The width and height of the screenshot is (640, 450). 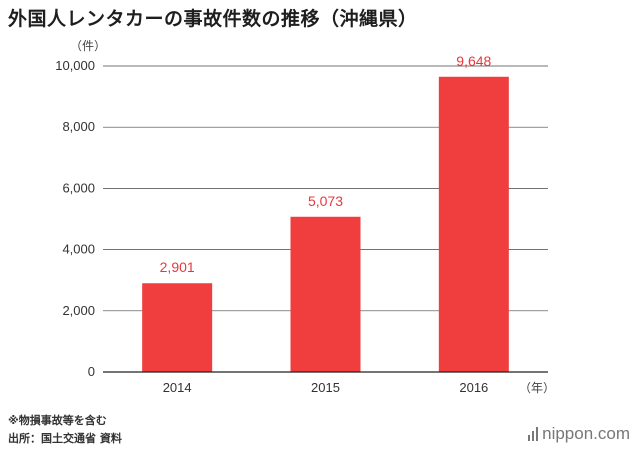 I want to click on y-tick-label: 10,000, so click(x=75, y=65).